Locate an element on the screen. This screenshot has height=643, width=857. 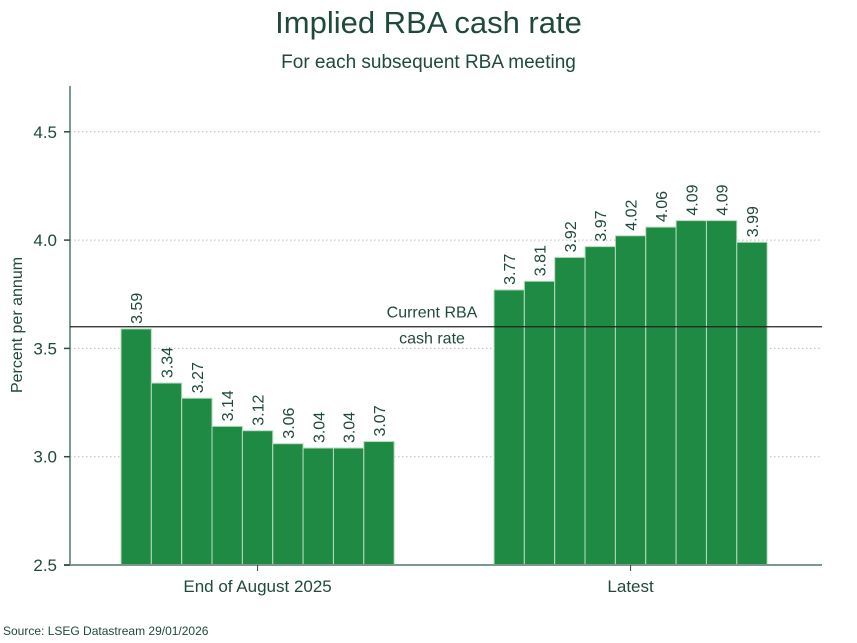
bar-value-label: 3.07 is located at coordinates (380, 420).